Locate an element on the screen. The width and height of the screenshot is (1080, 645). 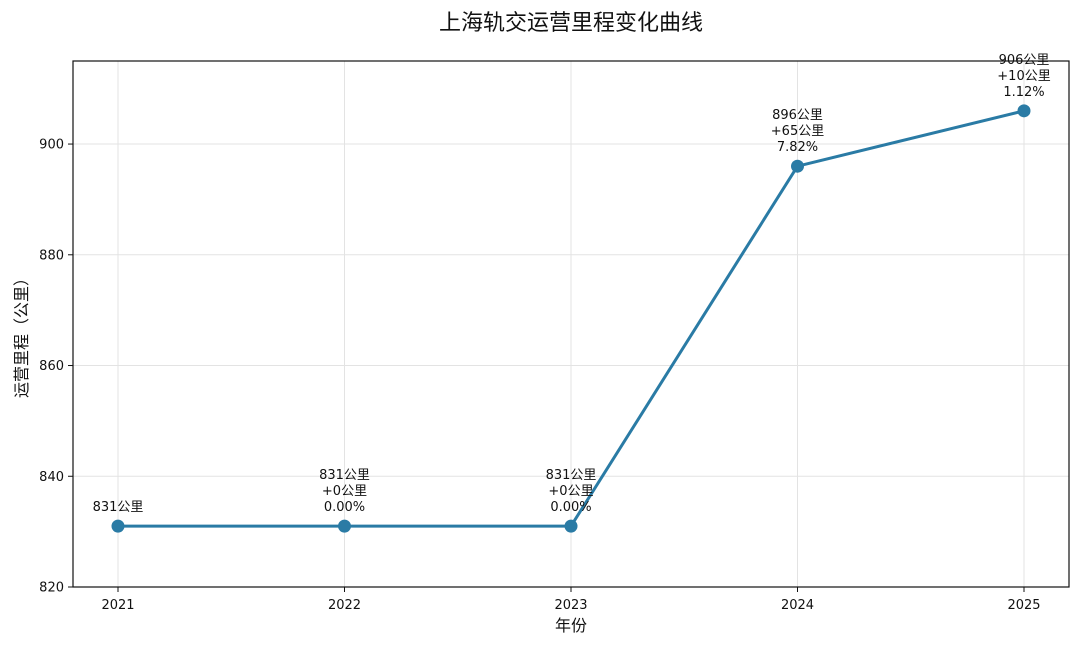
x-tick-label: 2025 is located at coordinates (1023, 605).